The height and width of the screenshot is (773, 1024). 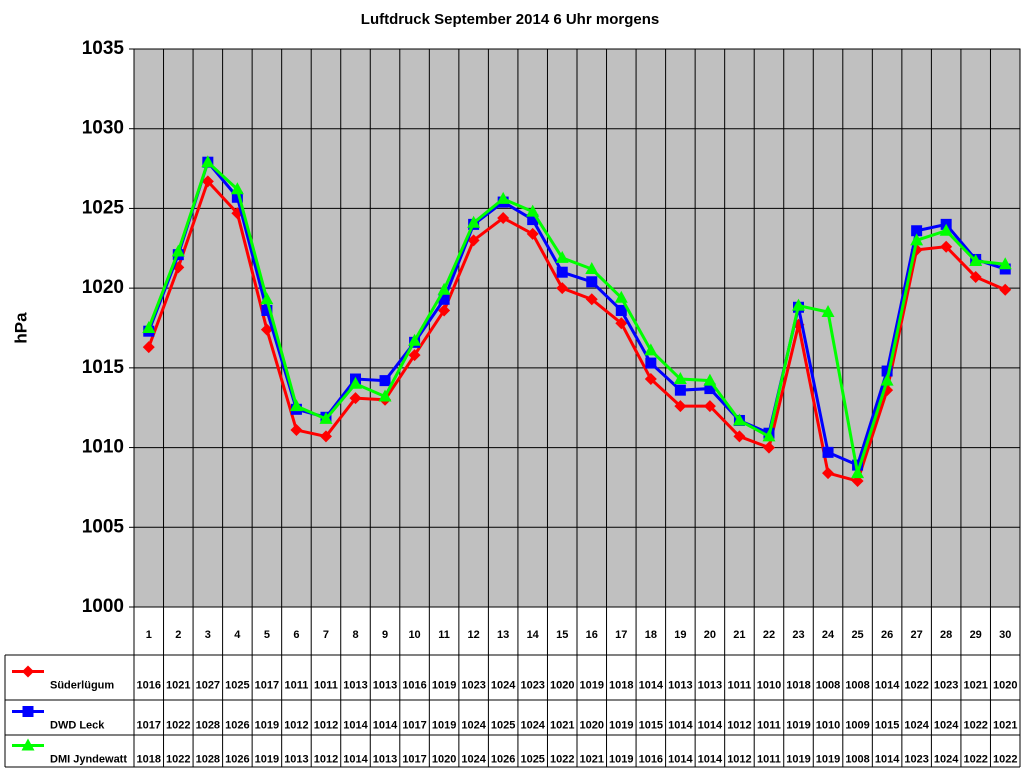 I want to click on table-cell: 1018, so click(x=798, y=685).